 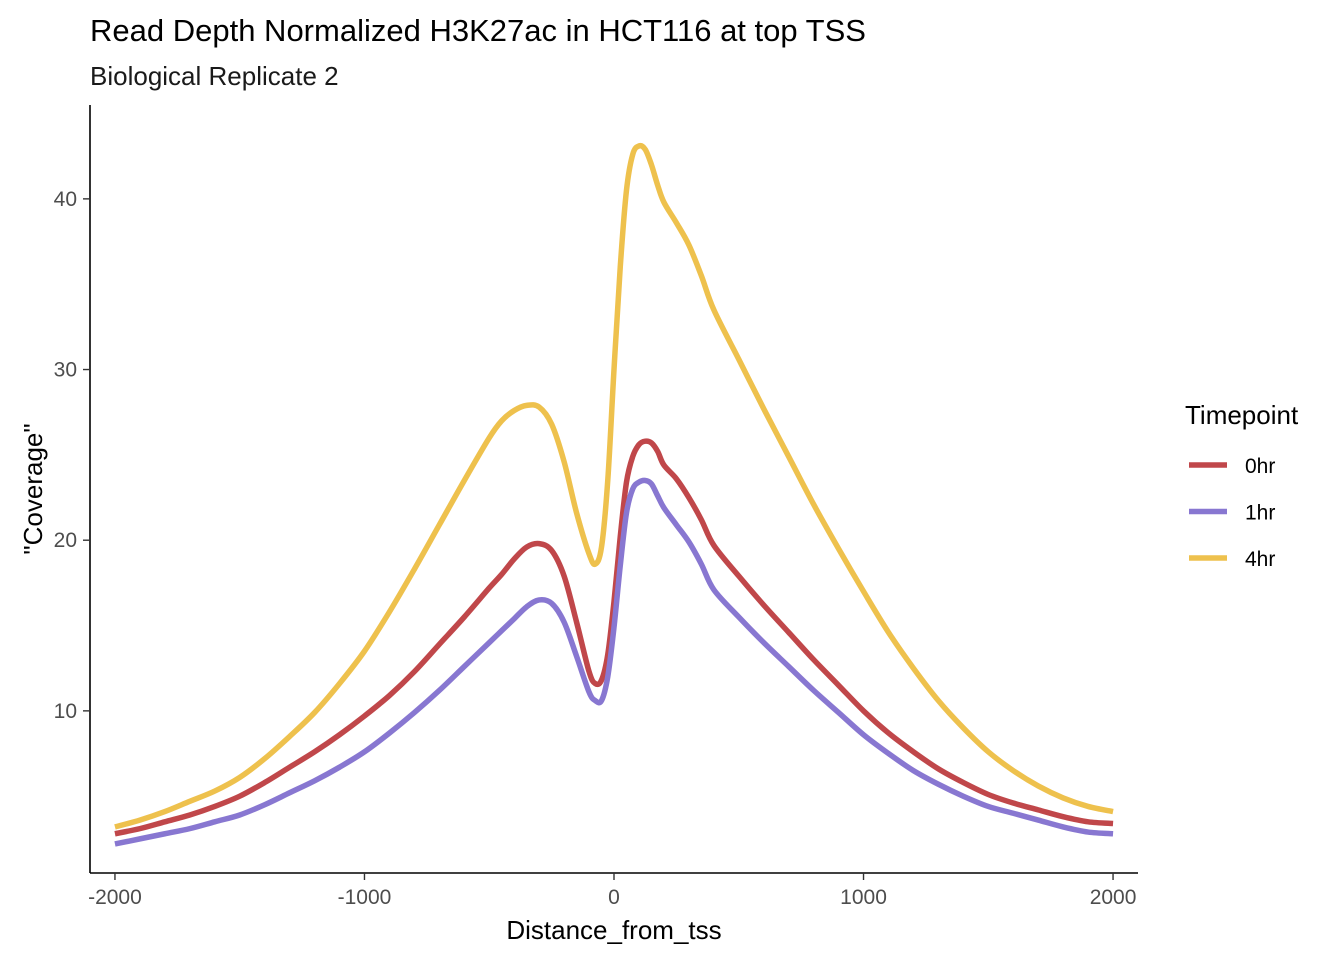 I want to click on legend: Timepoint 0hr 1hr 4hr, so click(x=1242, y=485).